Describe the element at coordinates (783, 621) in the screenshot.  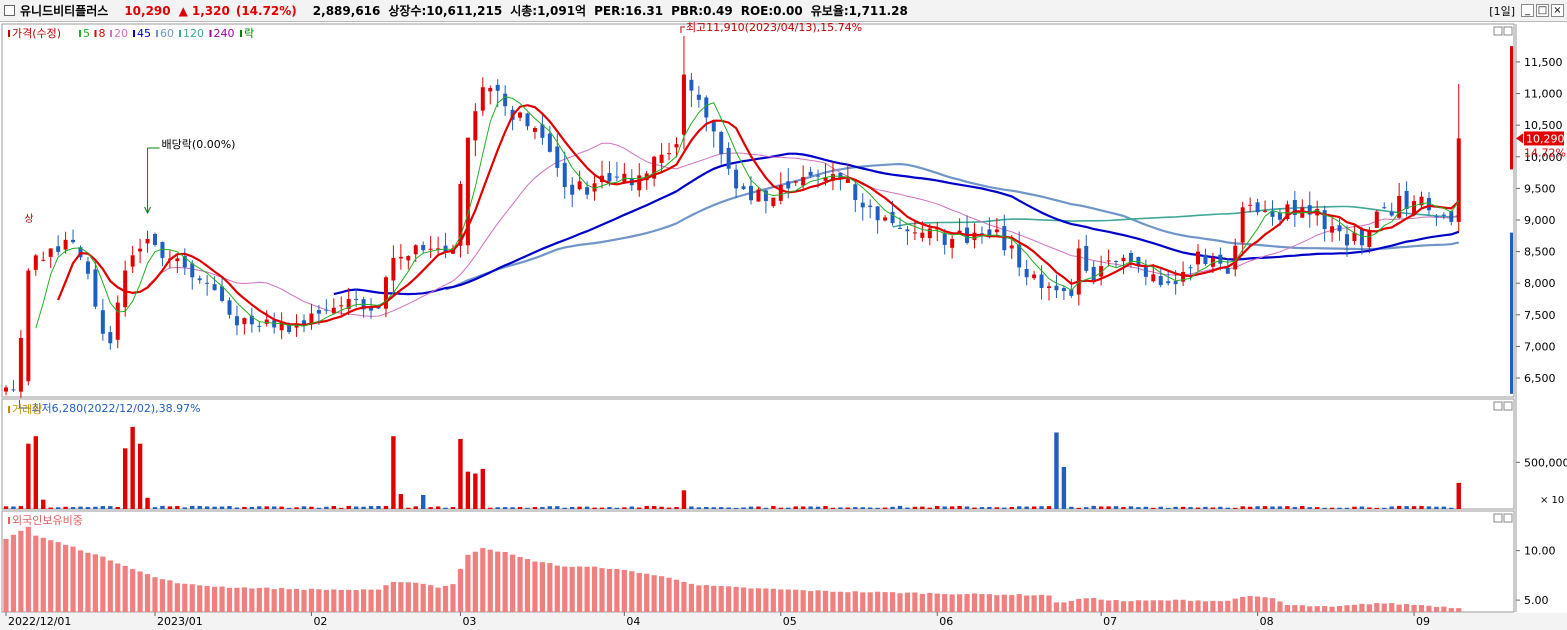
I see `x-axis-strip` at that location.